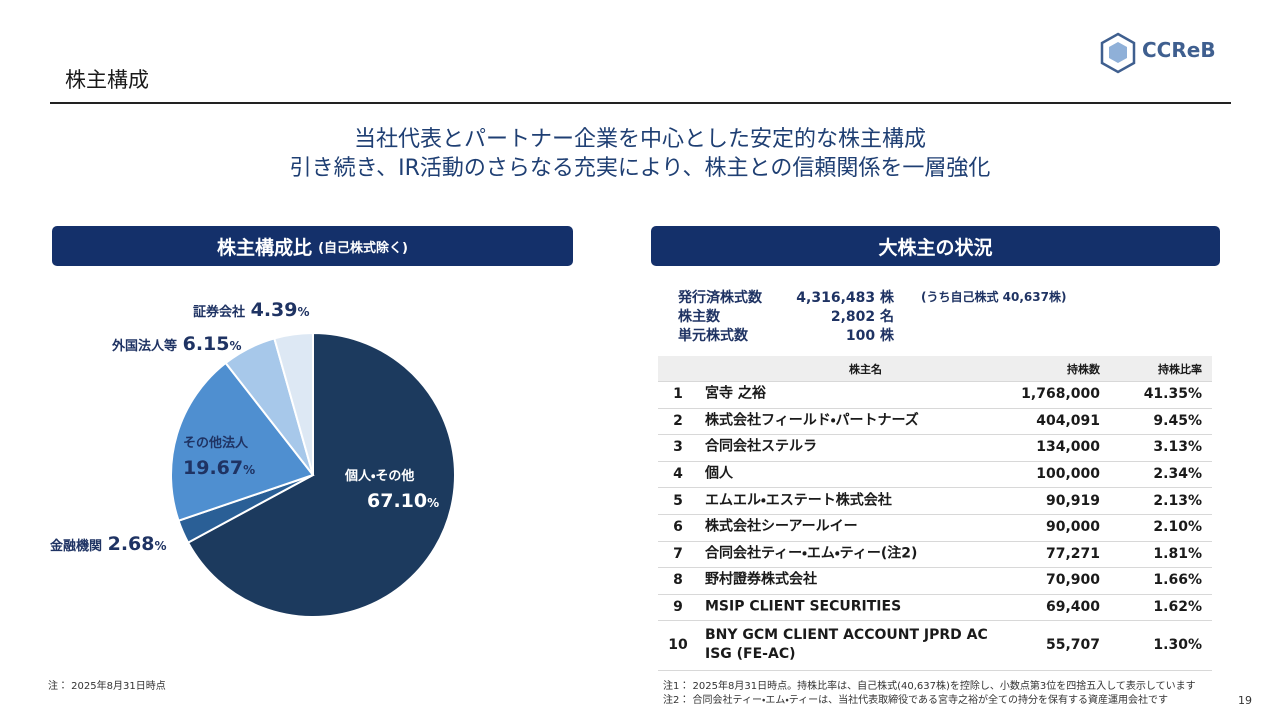 The width and height of the screenshot is (1280, 720). I want to click on ratio-cell: 1.66%, so click(1177, 580).